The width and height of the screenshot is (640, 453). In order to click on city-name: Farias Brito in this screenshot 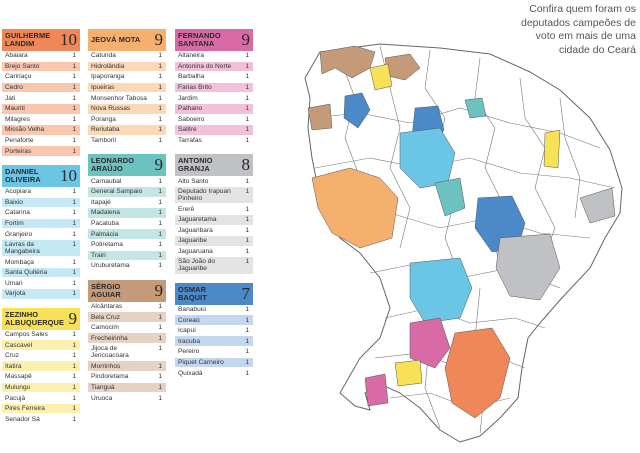, I will do `click(195, 88)`.